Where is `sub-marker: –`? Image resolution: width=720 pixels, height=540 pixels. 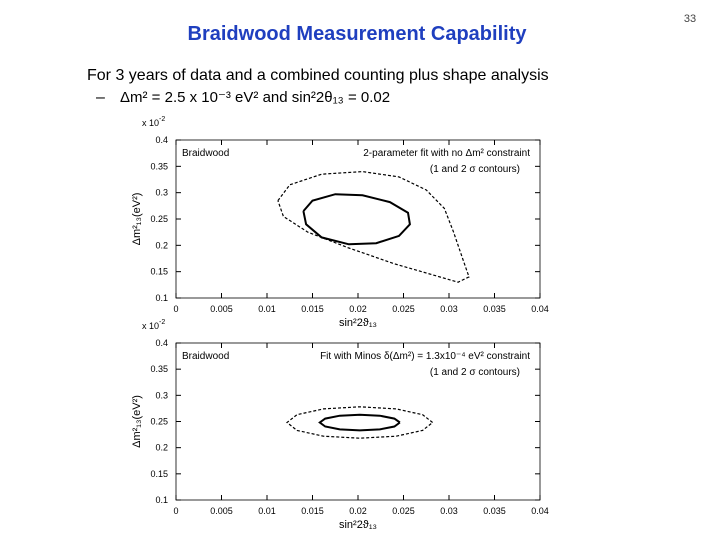
sub-marker: – is located at coordinates (100, 97).